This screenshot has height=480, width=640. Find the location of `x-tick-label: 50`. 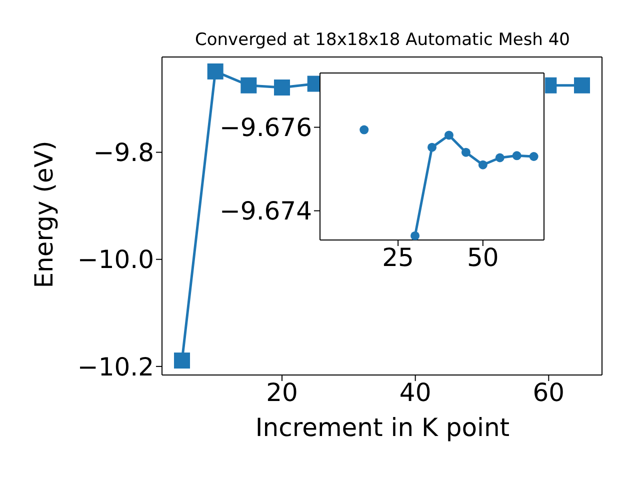

x-tick-label: 50 is located at coordinates (483, 257).